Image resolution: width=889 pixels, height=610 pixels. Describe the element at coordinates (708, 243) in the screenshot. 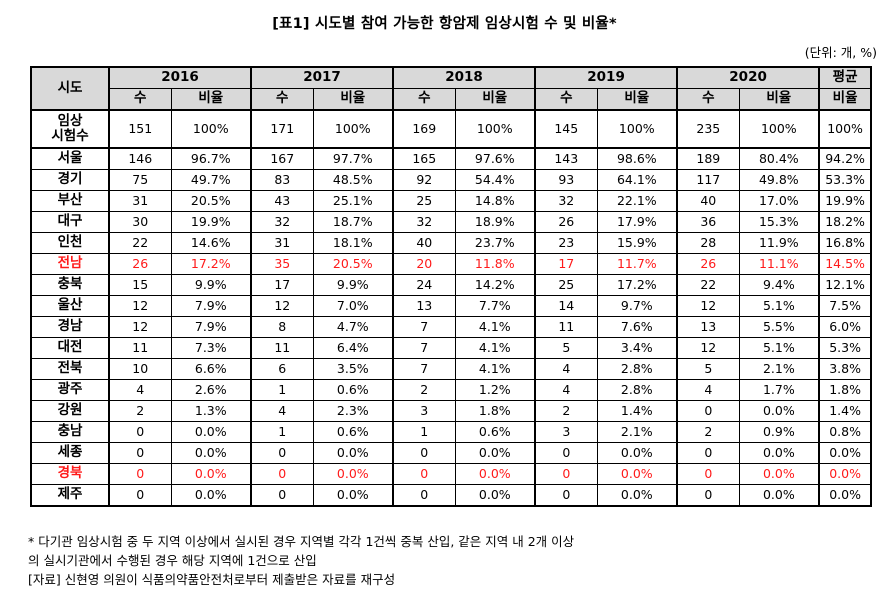

I see `count-cell: 28` at that location.